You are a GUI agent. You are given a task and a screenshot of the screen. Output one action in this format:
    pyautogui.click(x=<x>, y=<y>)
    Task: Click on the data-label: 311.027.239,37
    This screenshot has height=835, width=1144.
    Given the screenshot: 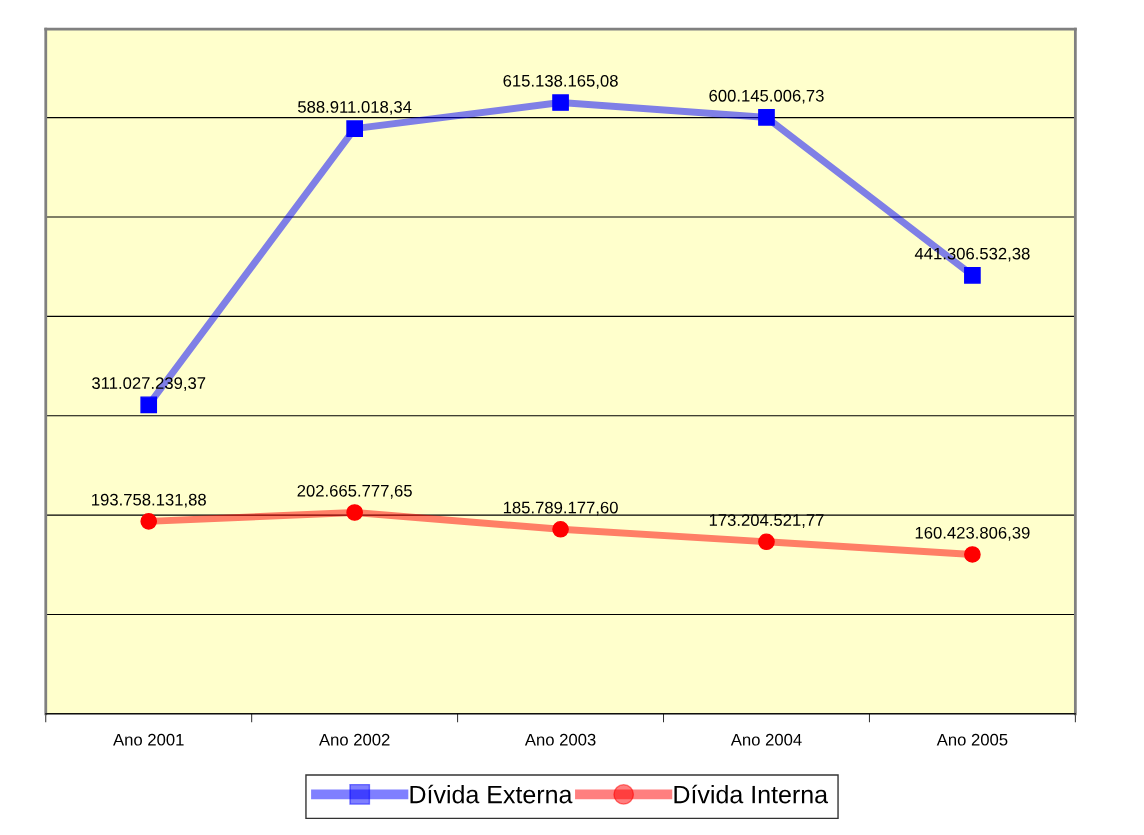 What is the action you would take?
    pyautogui.click(x=149, y=384)
    